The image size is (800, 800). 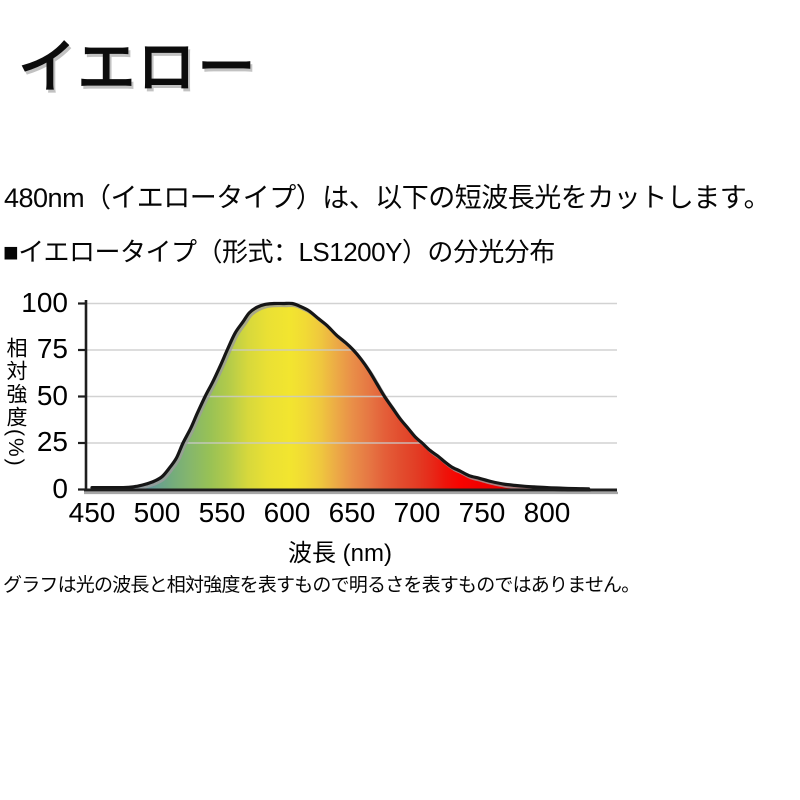 I want to click on intro-text: 480nm（イエロータイプ）は、以下の短波長光をカットします。, so click(x=387, y=198).